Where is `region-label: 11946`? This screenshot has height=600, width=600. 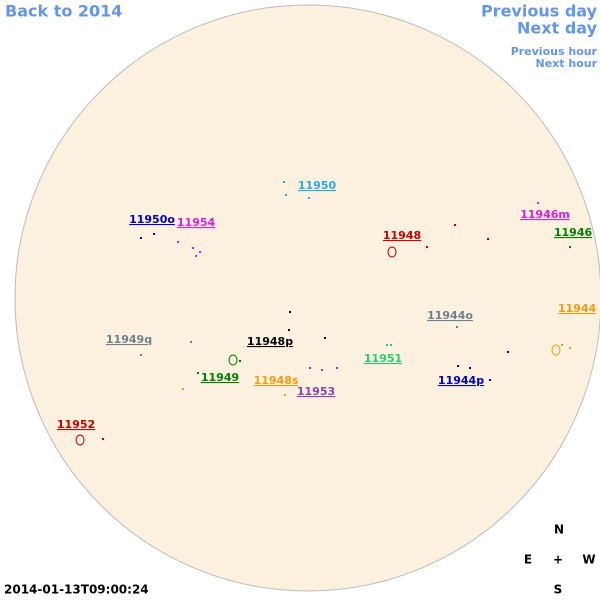 region-label: 11946 is located at coordinates (573, 232).